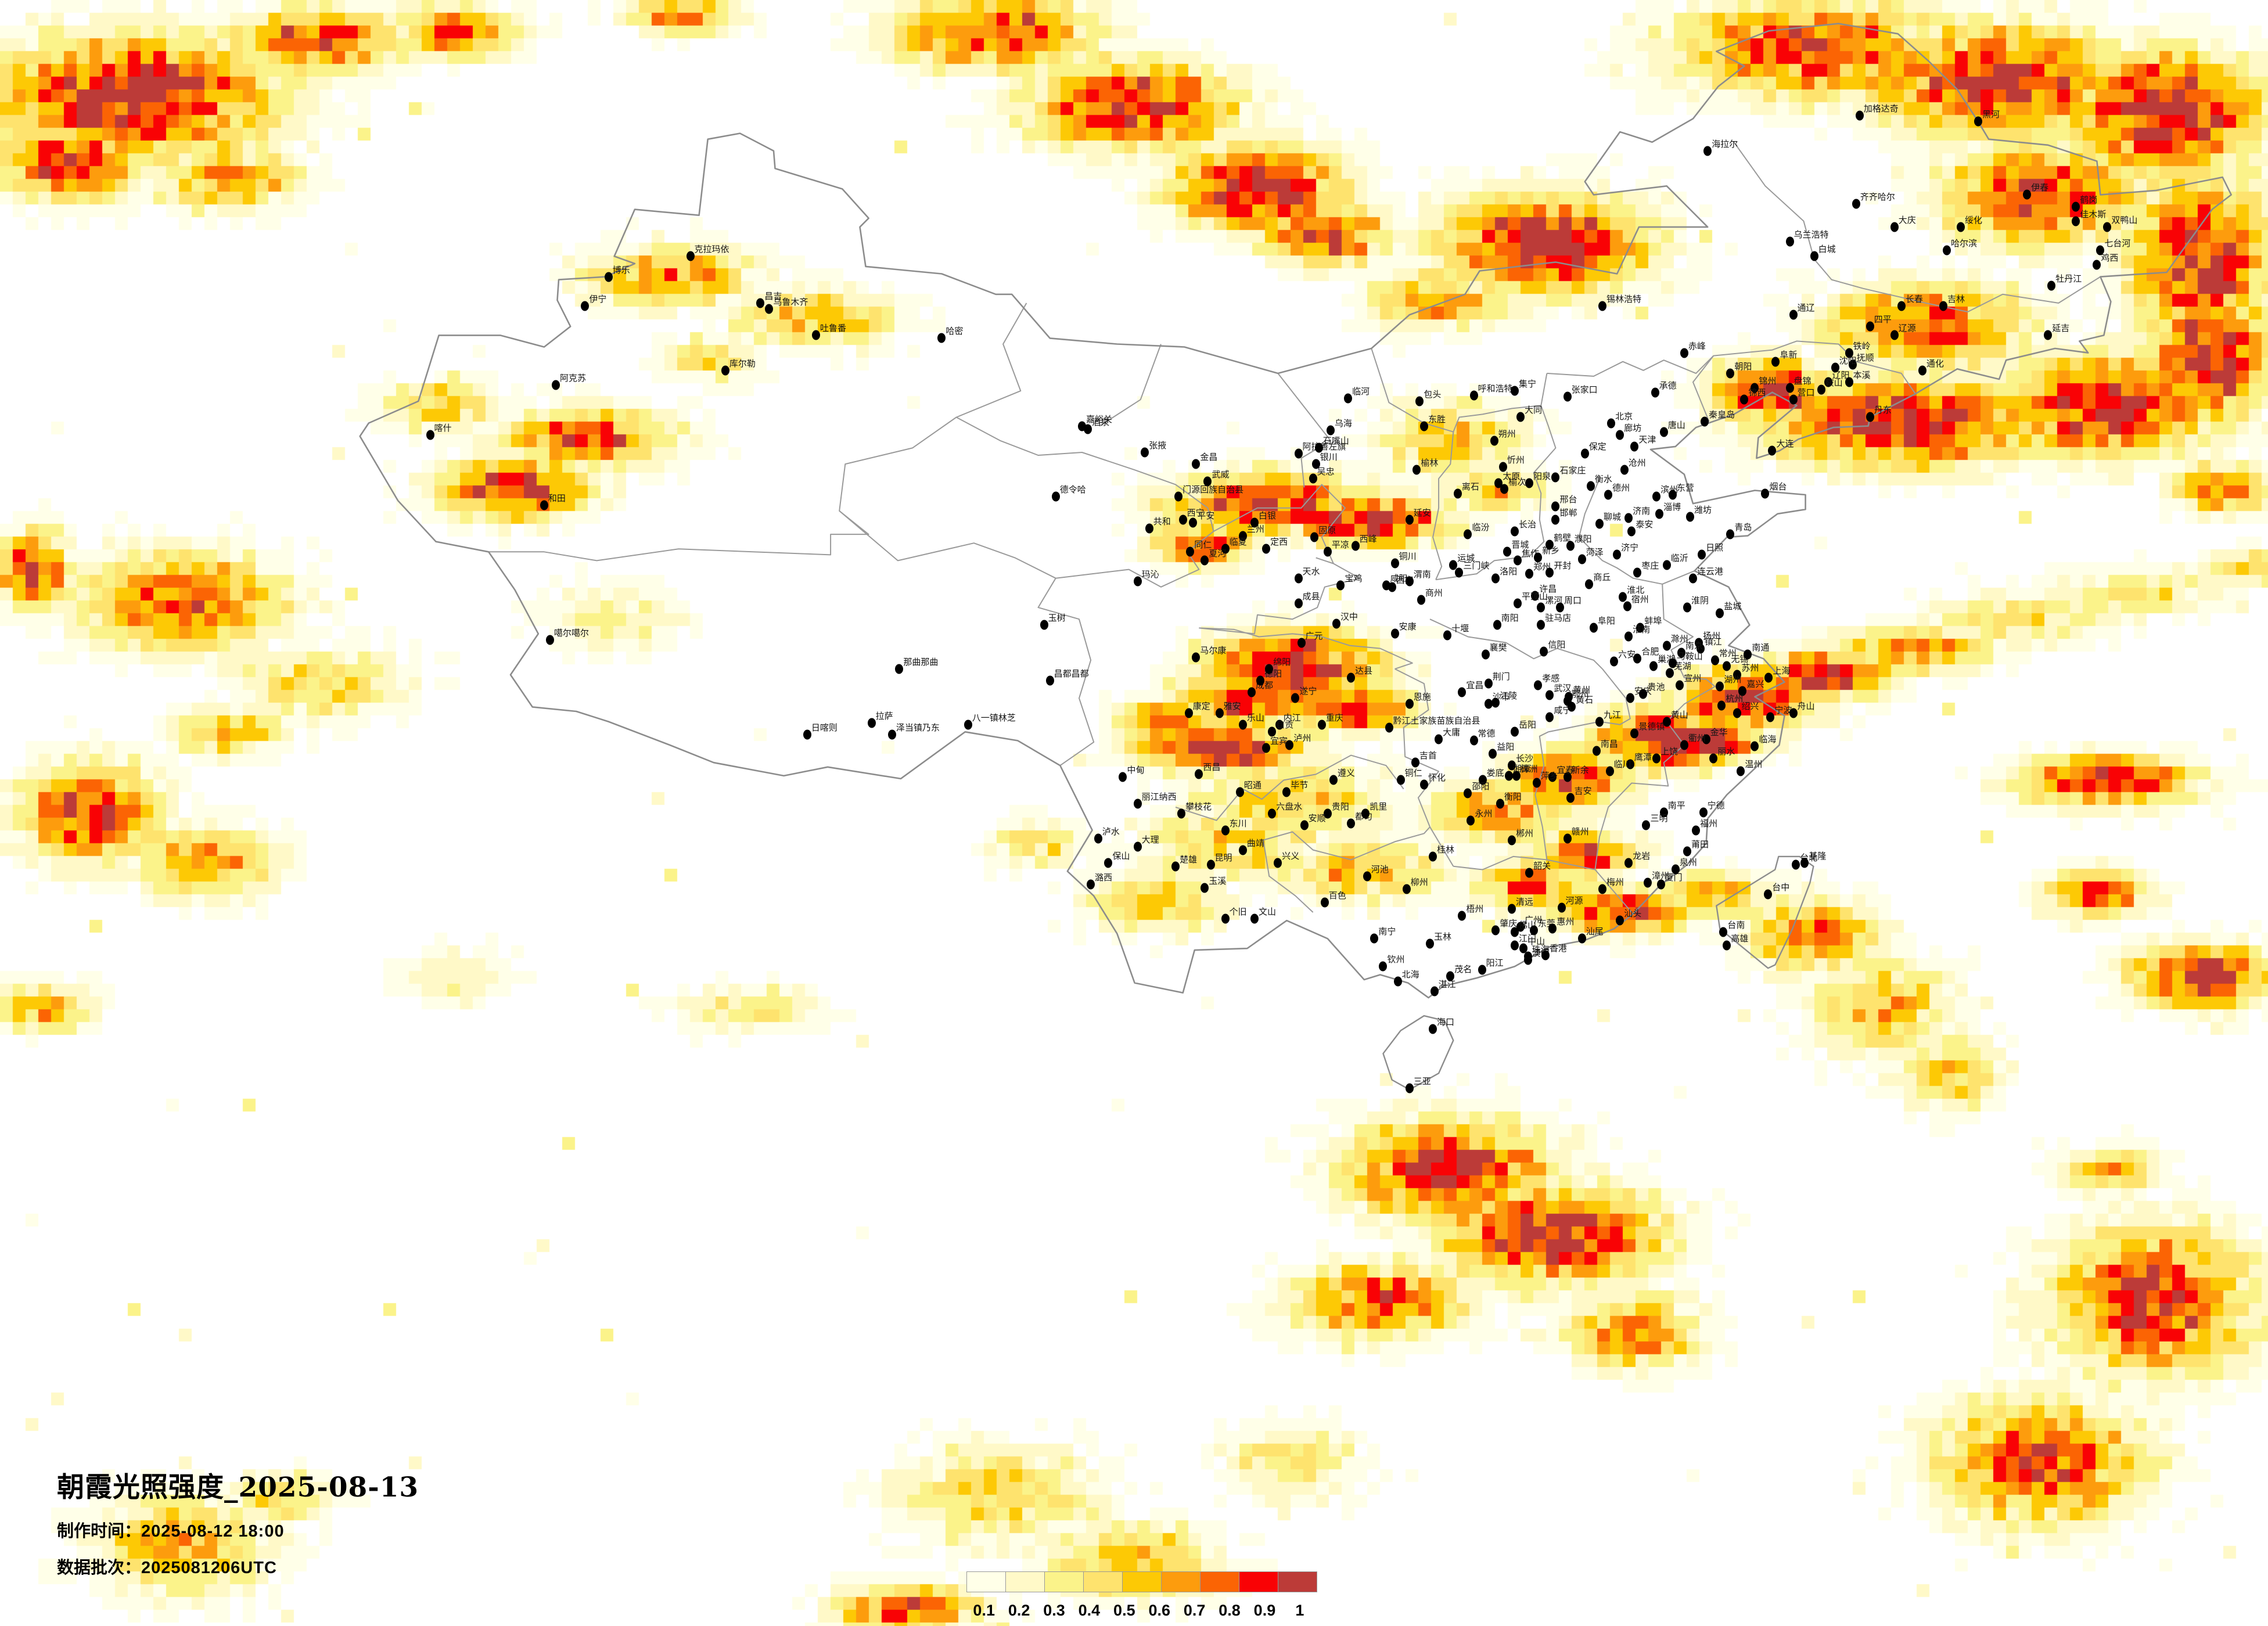 The image size is (2268, 1626). I want to click on city-label: 十堰, so click(1460, 628).